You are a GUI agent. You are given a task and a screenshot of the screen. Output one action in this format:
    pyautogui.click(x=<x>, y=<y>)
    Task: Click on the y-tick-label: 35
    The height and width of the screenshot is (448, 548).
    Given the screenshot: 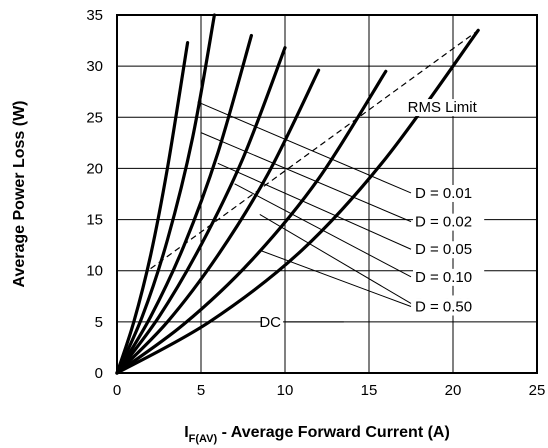 What is the action you would take?
    pyautogui.click(x=94, y=15)
    